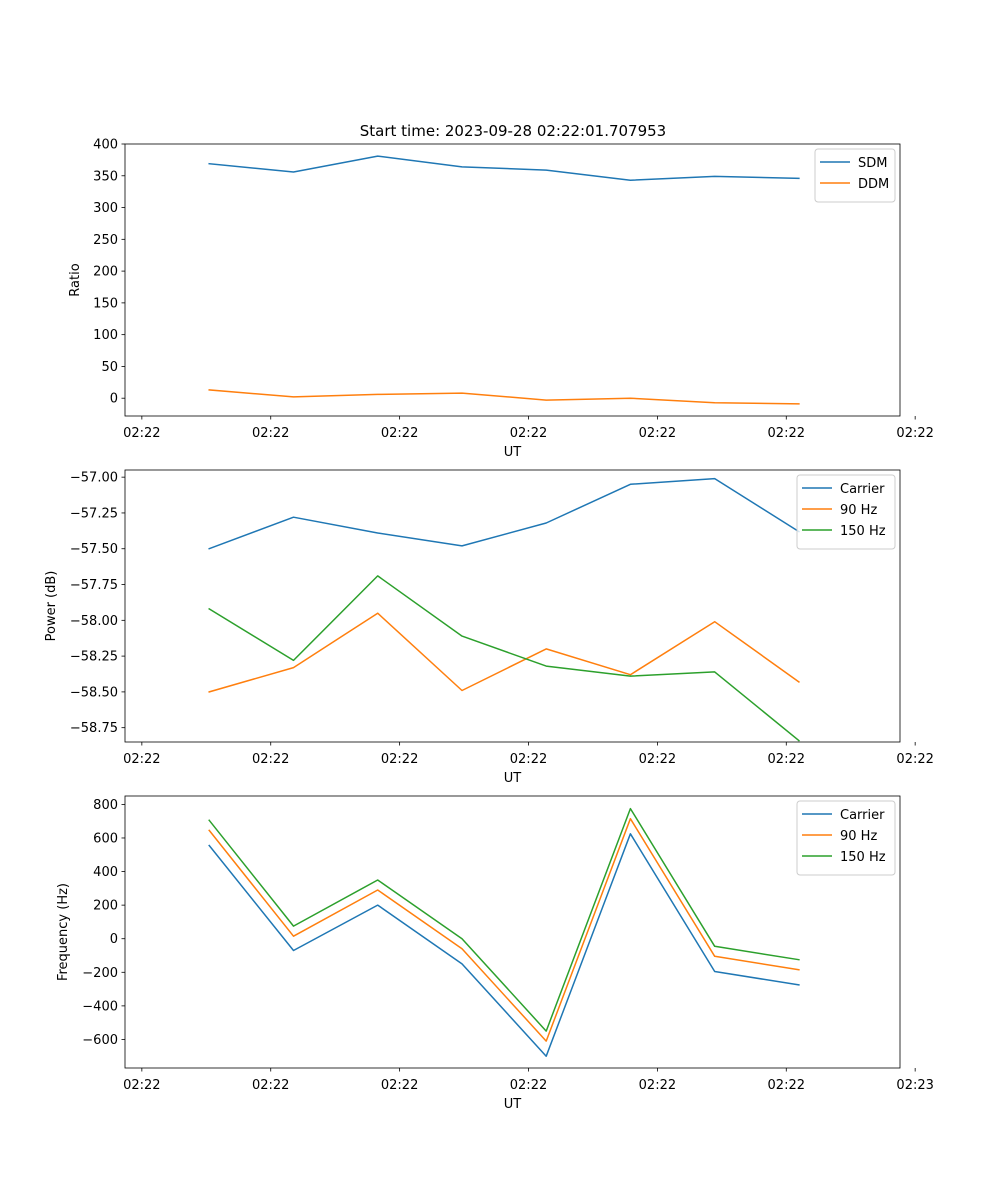  What do you see at coordinates (100, 1040) in the screenshot?
I see `y-tick-label: −600` at bounding box center [100, 1040].